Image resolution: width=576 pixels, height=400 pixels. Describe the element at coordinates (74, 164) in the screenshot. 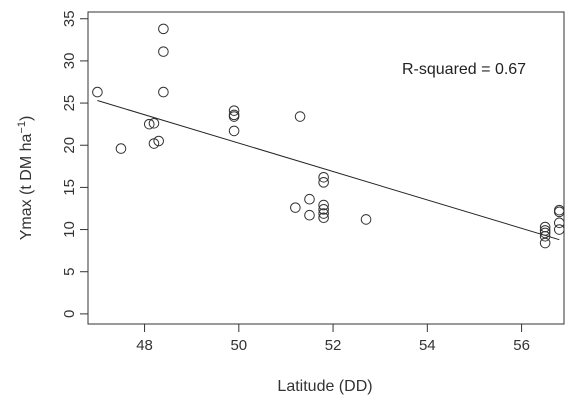

I see `y-axis: 0 5 10 15 20 25 30 35` at that location.